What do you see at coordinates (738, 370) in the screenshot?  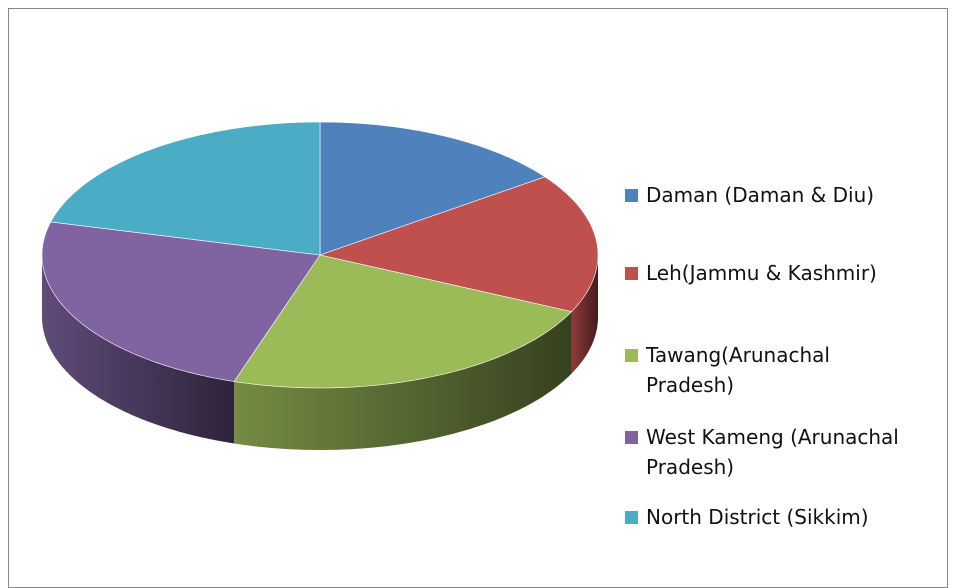 I see `legend-label: Tawang(Arunachal Pradesh)` at bounding box center [738, 370].